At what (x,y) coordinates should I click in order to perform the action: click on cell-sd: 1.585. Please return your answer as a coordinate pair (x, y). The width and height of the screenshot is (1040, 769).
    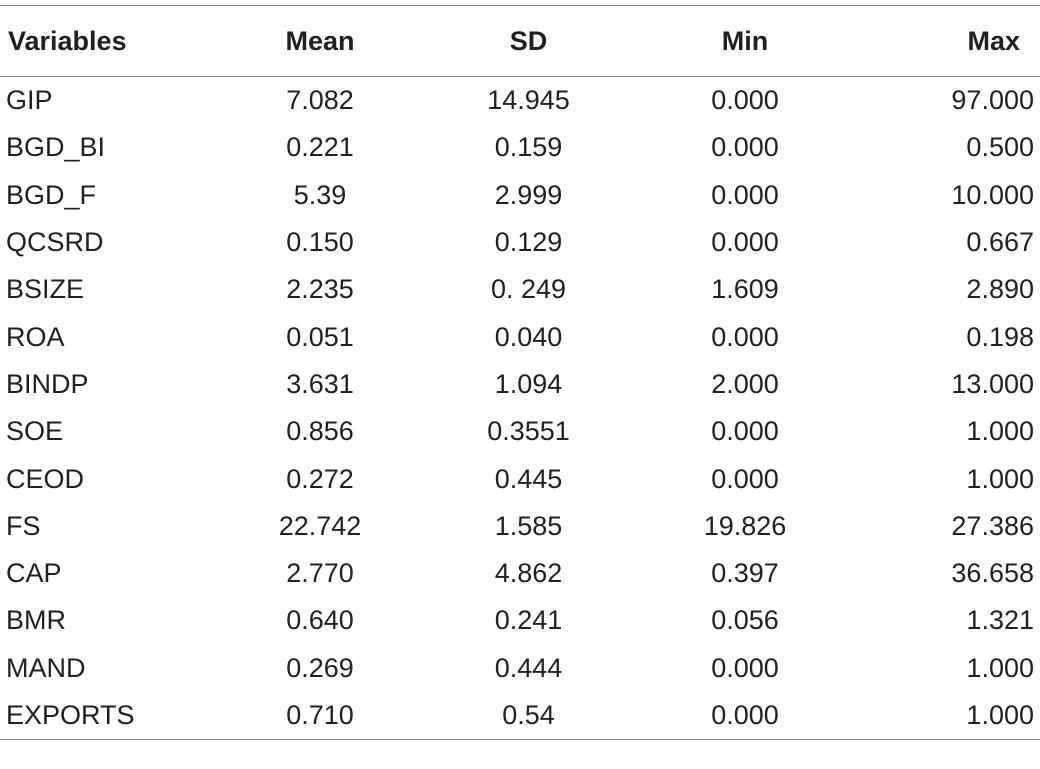
    Looking at the image, I should click on (528, 525).